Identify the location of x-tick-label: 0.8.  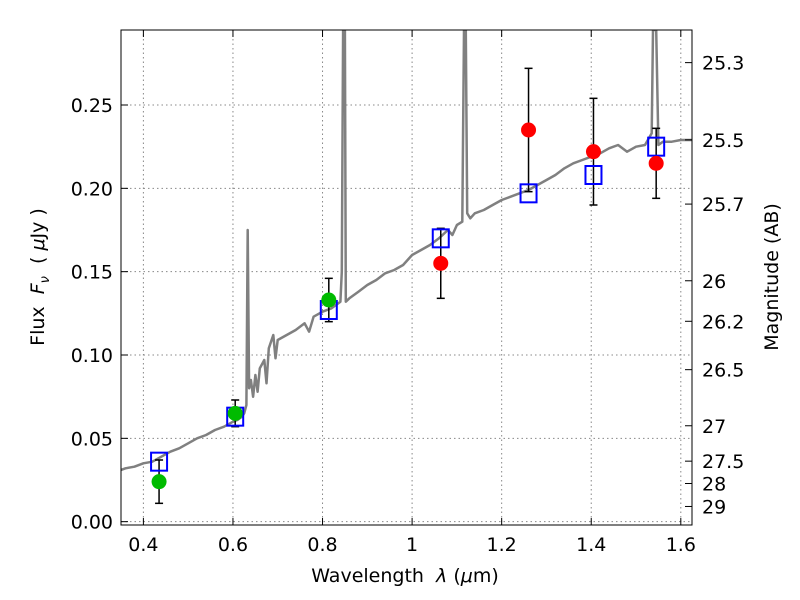
(322, 545).